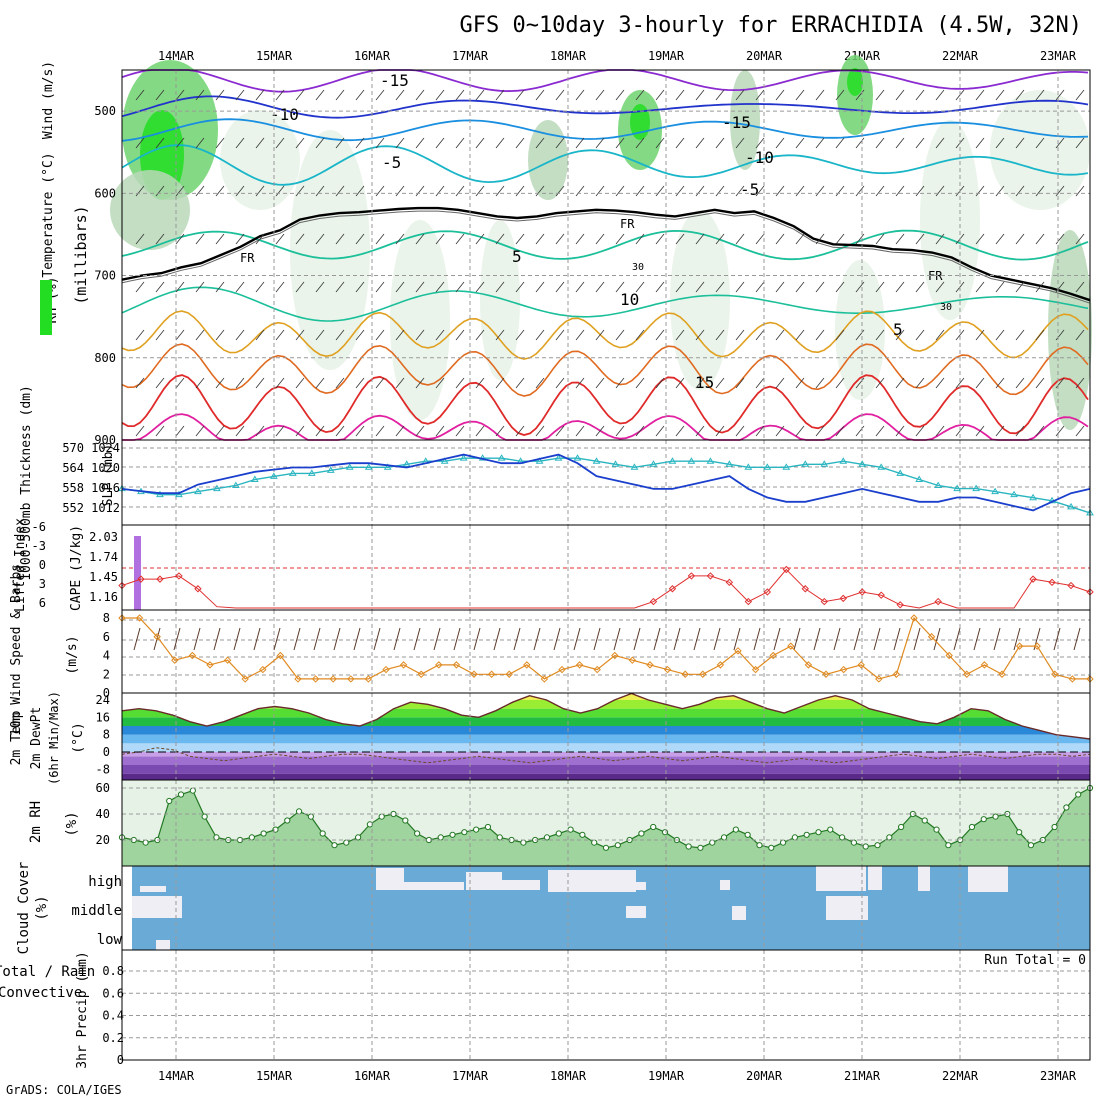  Describe the element at coordinates (120, 1060) in the screenshot. I see `precip-tick-label: 0` at that location.